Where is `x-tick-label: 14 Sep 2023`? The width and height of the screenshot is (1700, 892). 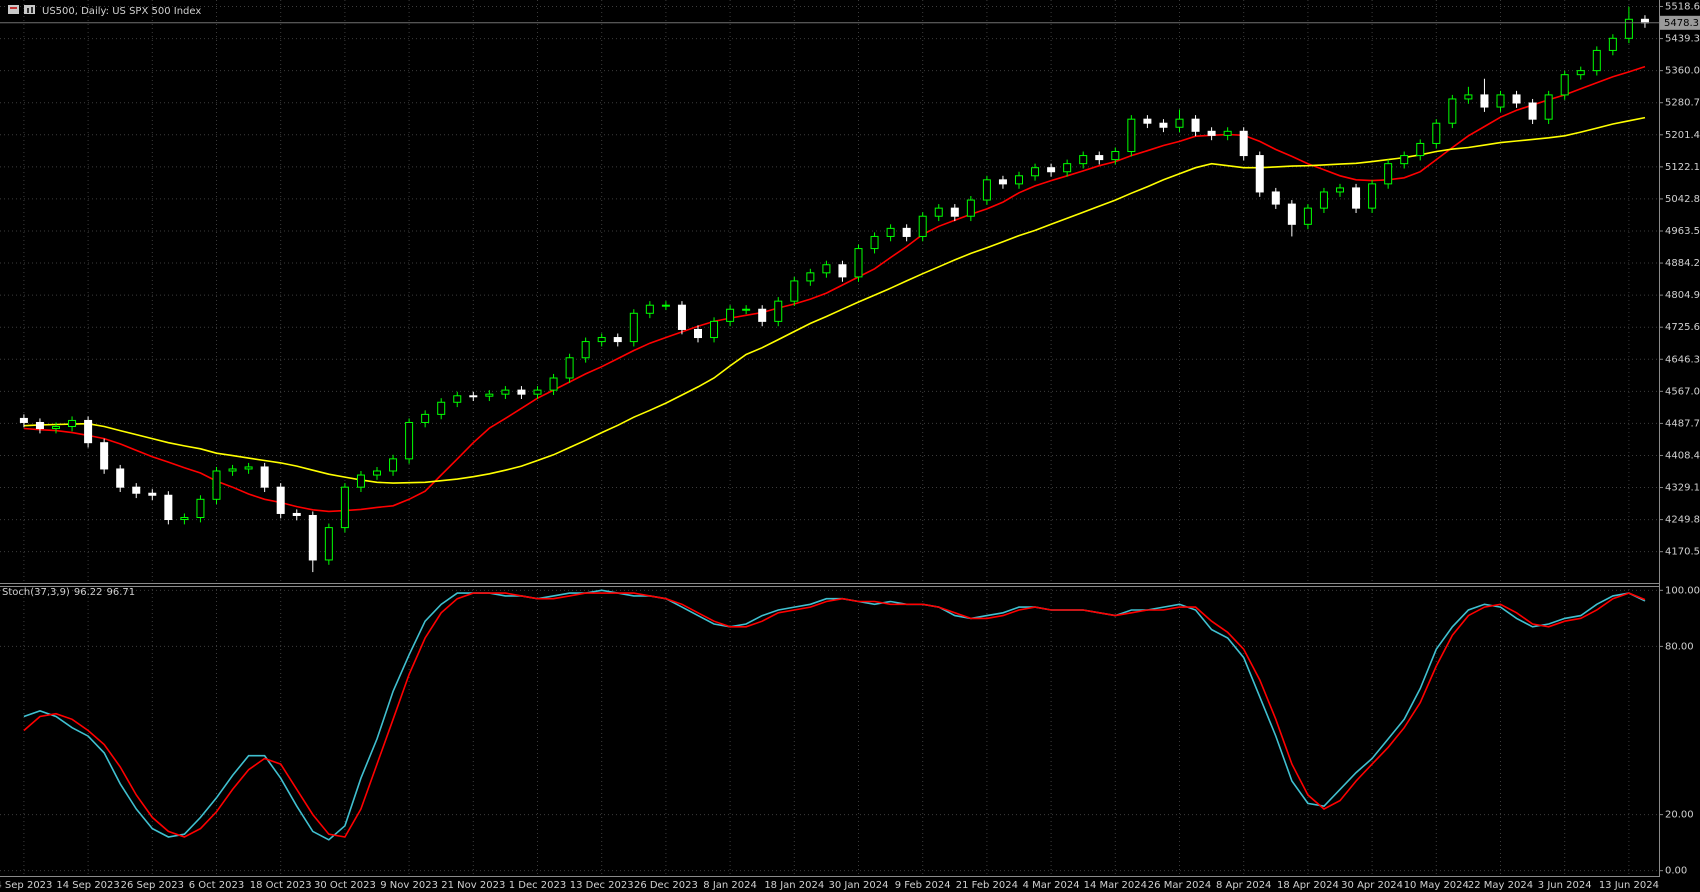 x-tick-label: 14 Sep 2023 is located at coordinates (87, 885).